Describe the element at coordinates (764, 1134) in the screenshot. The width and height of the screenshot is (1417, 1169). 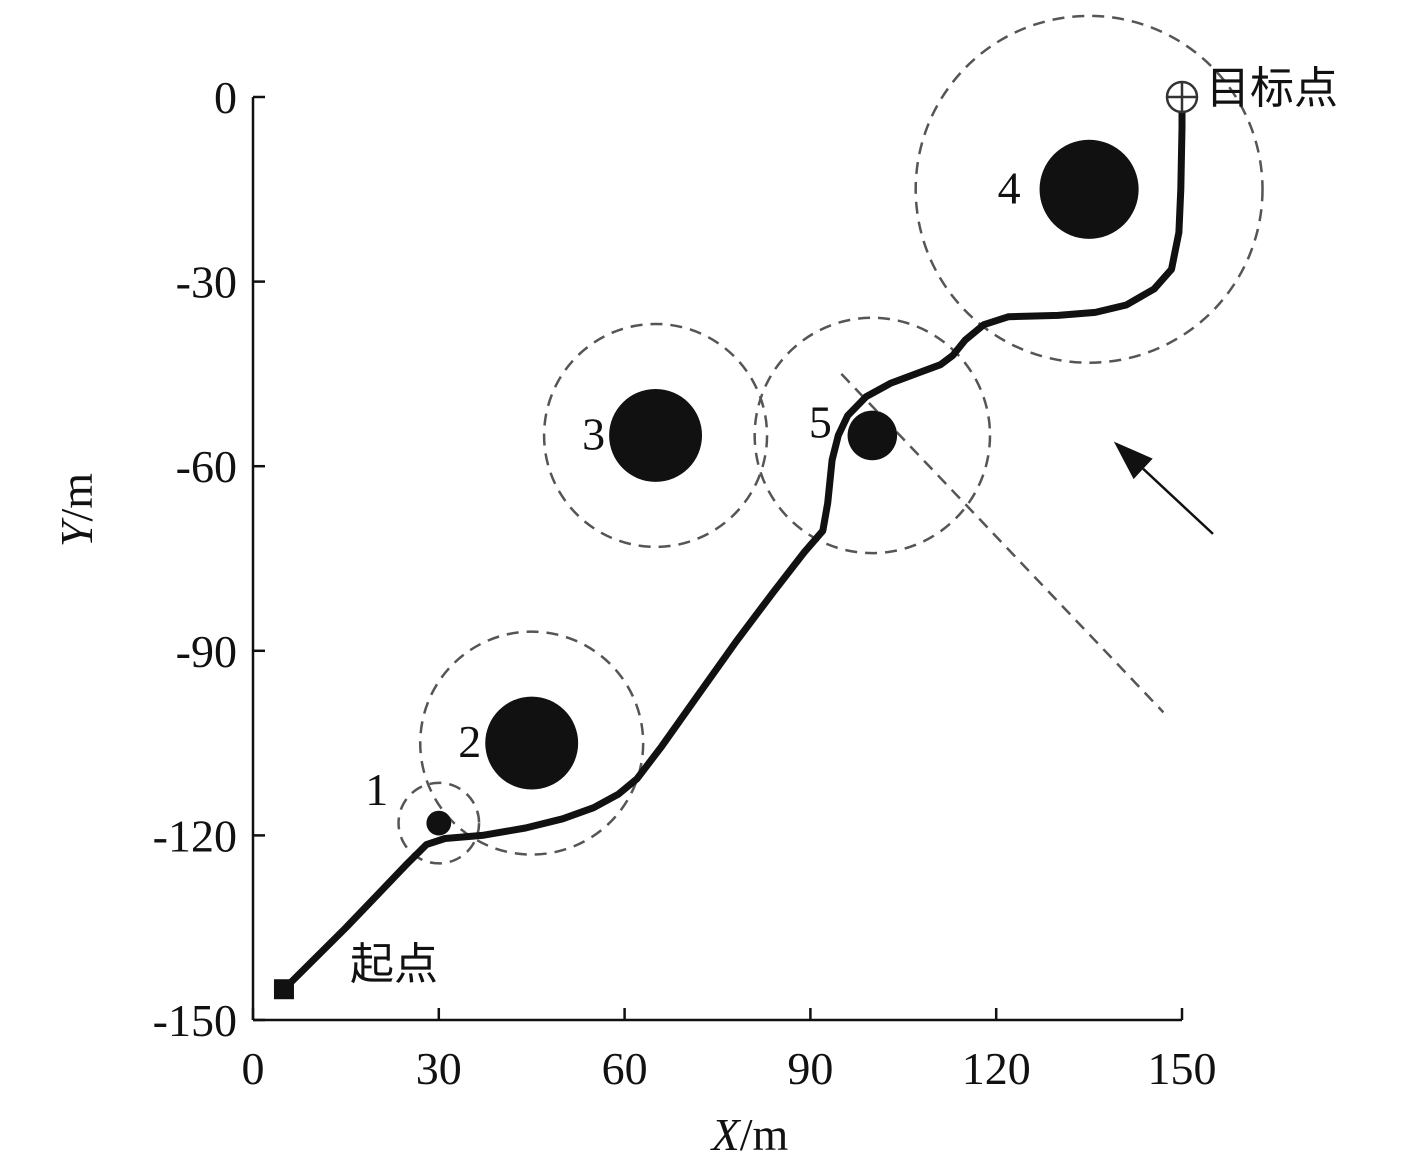
I see `x-axis-unit: /m` at that location.